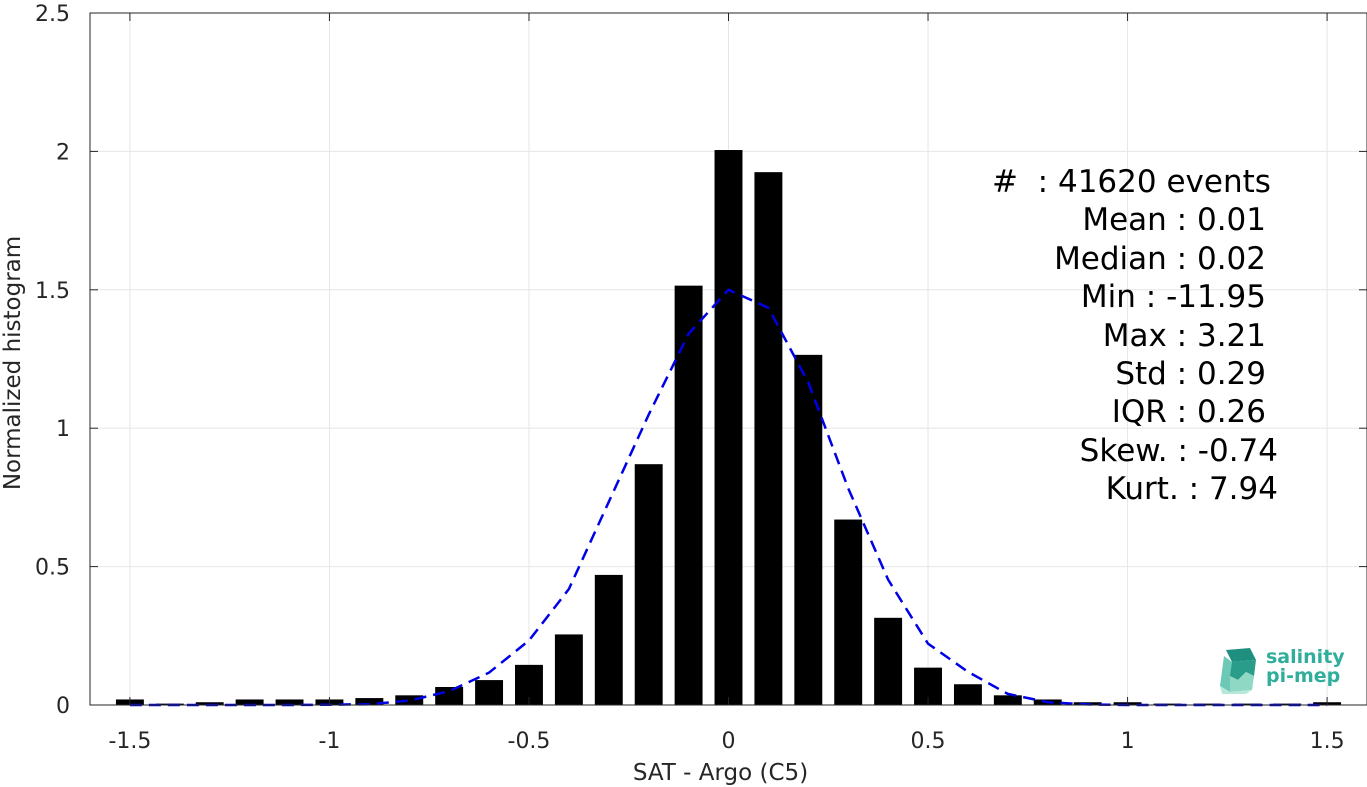 This screenshot has width=1367, height=787. I want to click on x-tick-label: -0.5, so click(529, 741).